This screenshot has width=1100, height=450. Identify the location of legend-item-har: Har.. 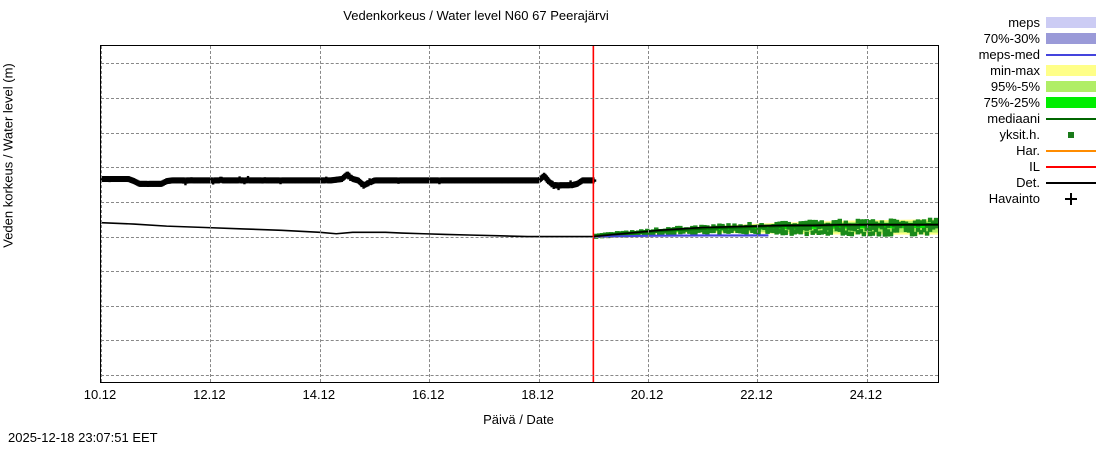
(1023, 150).